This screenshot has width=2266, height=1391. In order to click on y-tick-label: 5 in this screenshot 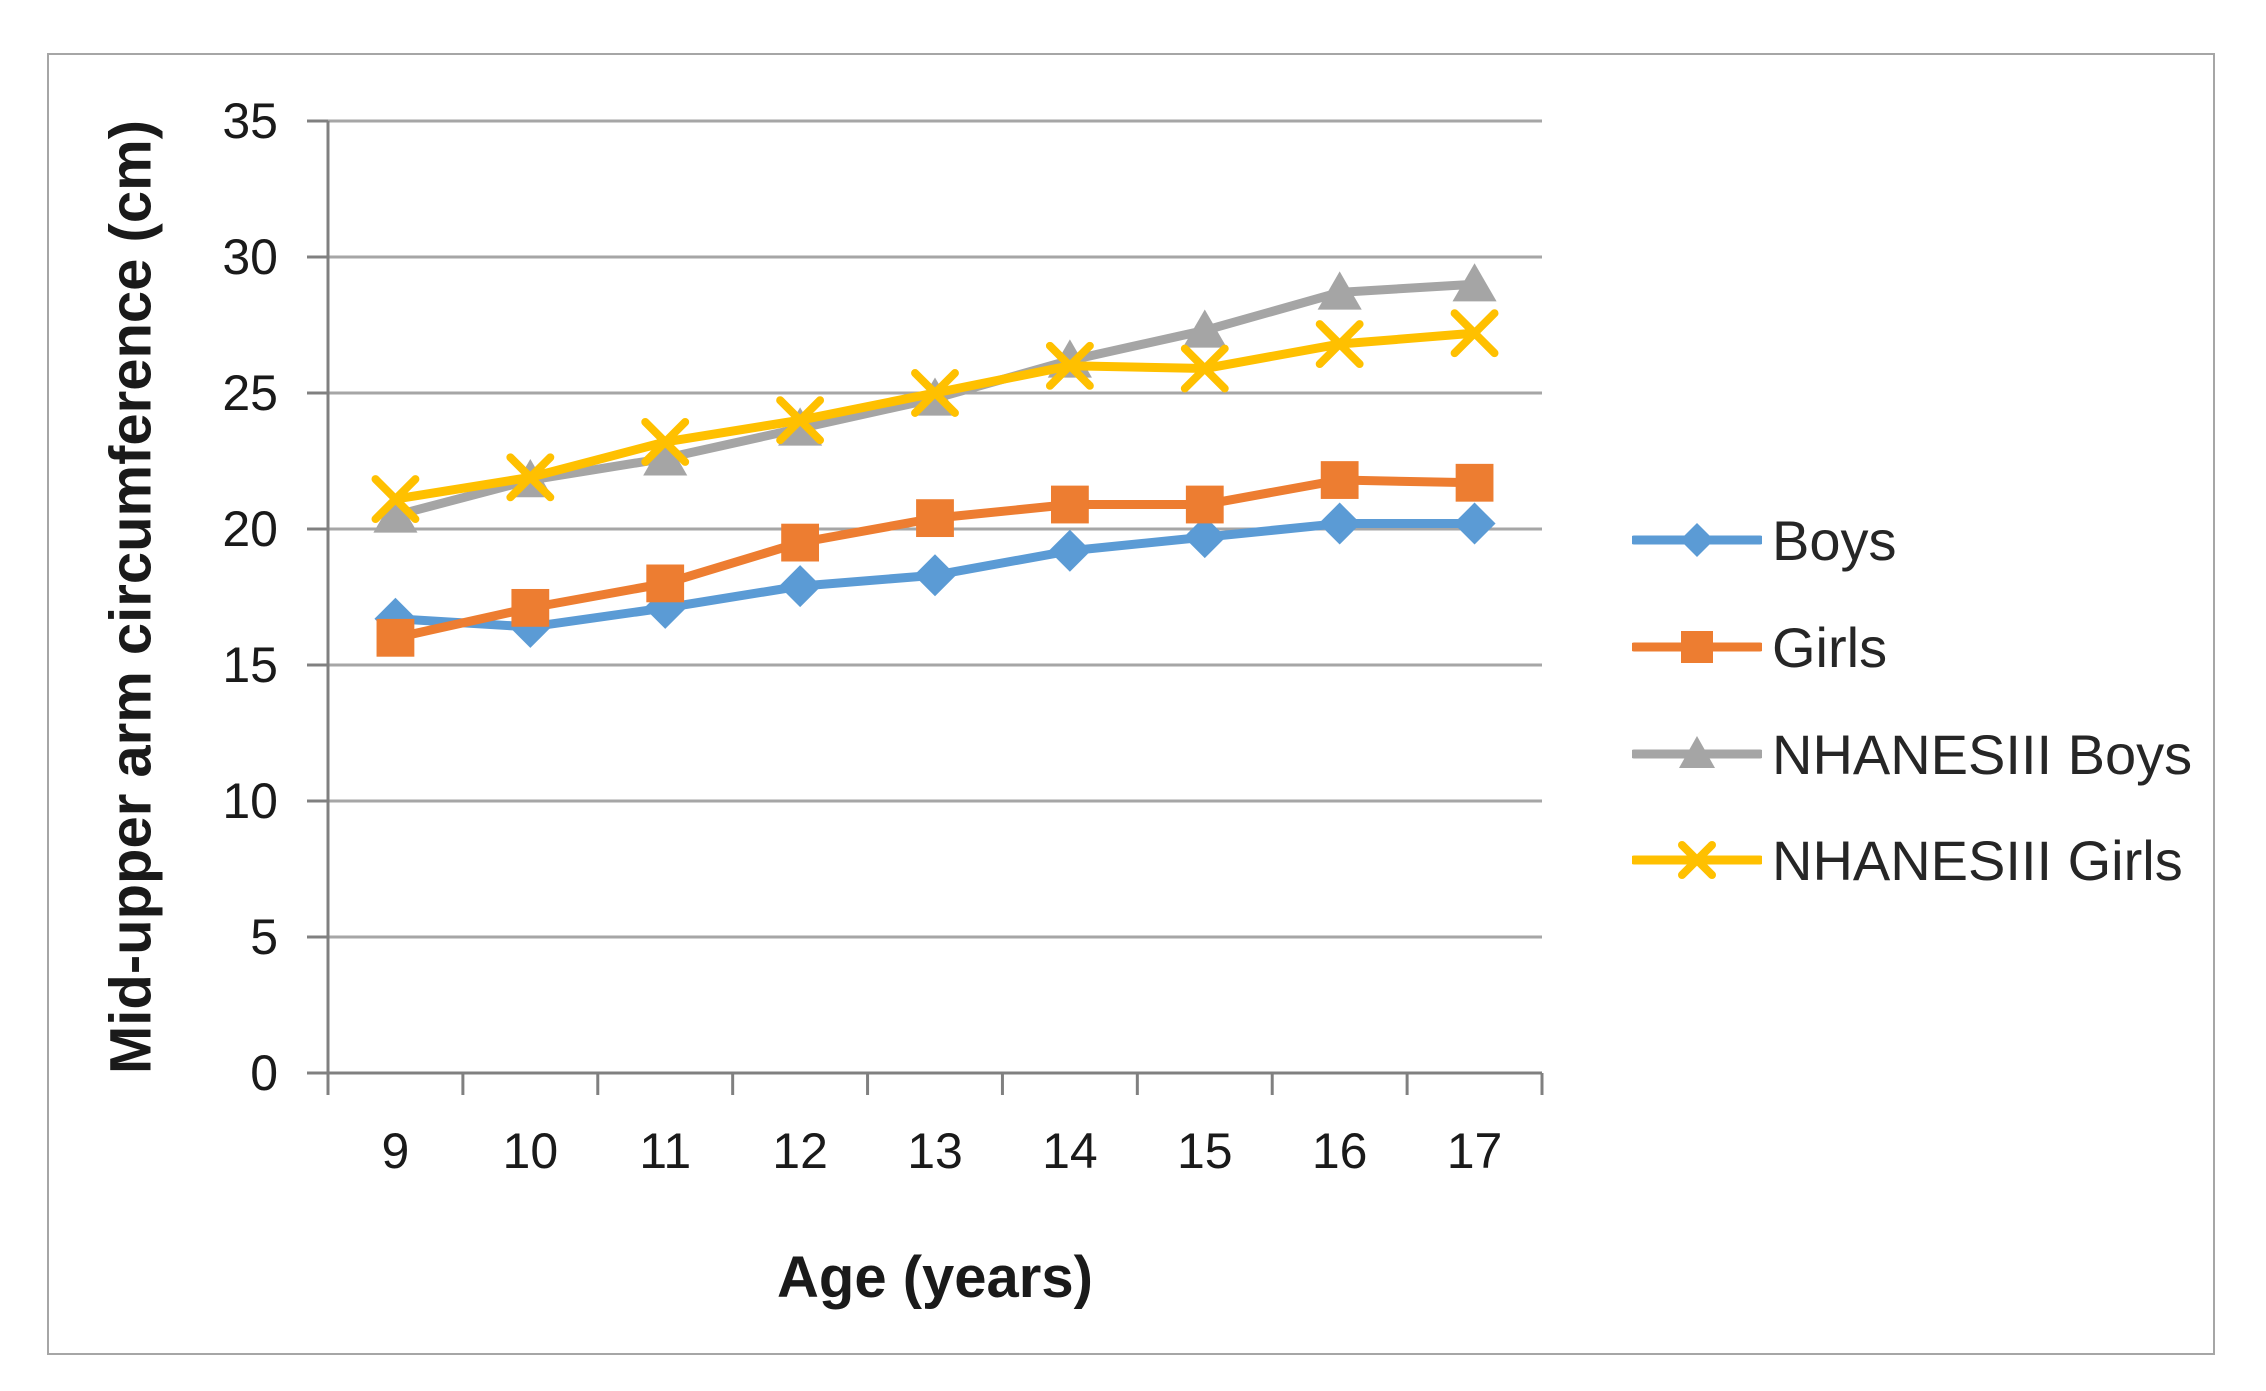, I will do `click(264, 937)`.